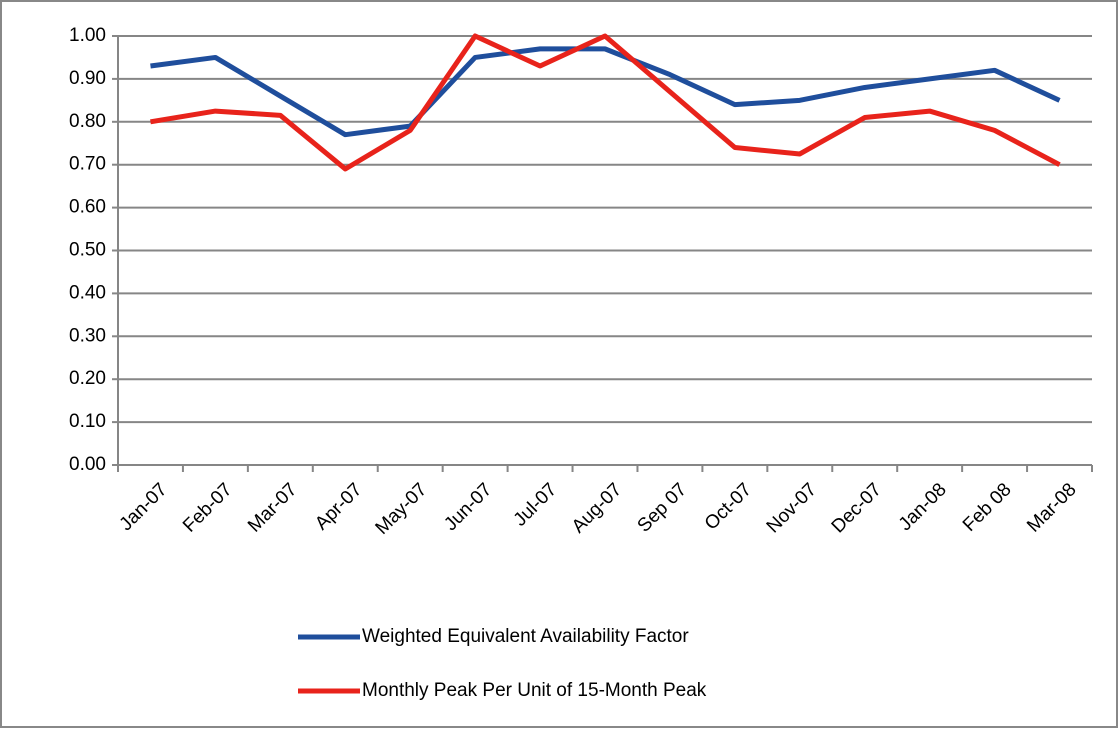 This screenshot has width=1118, height=733. Describe the element at coordinates (534, 690) in the screenshot. I see `legend-label: Monthly Peak Per Unit of 15-Month Peak` at that location.